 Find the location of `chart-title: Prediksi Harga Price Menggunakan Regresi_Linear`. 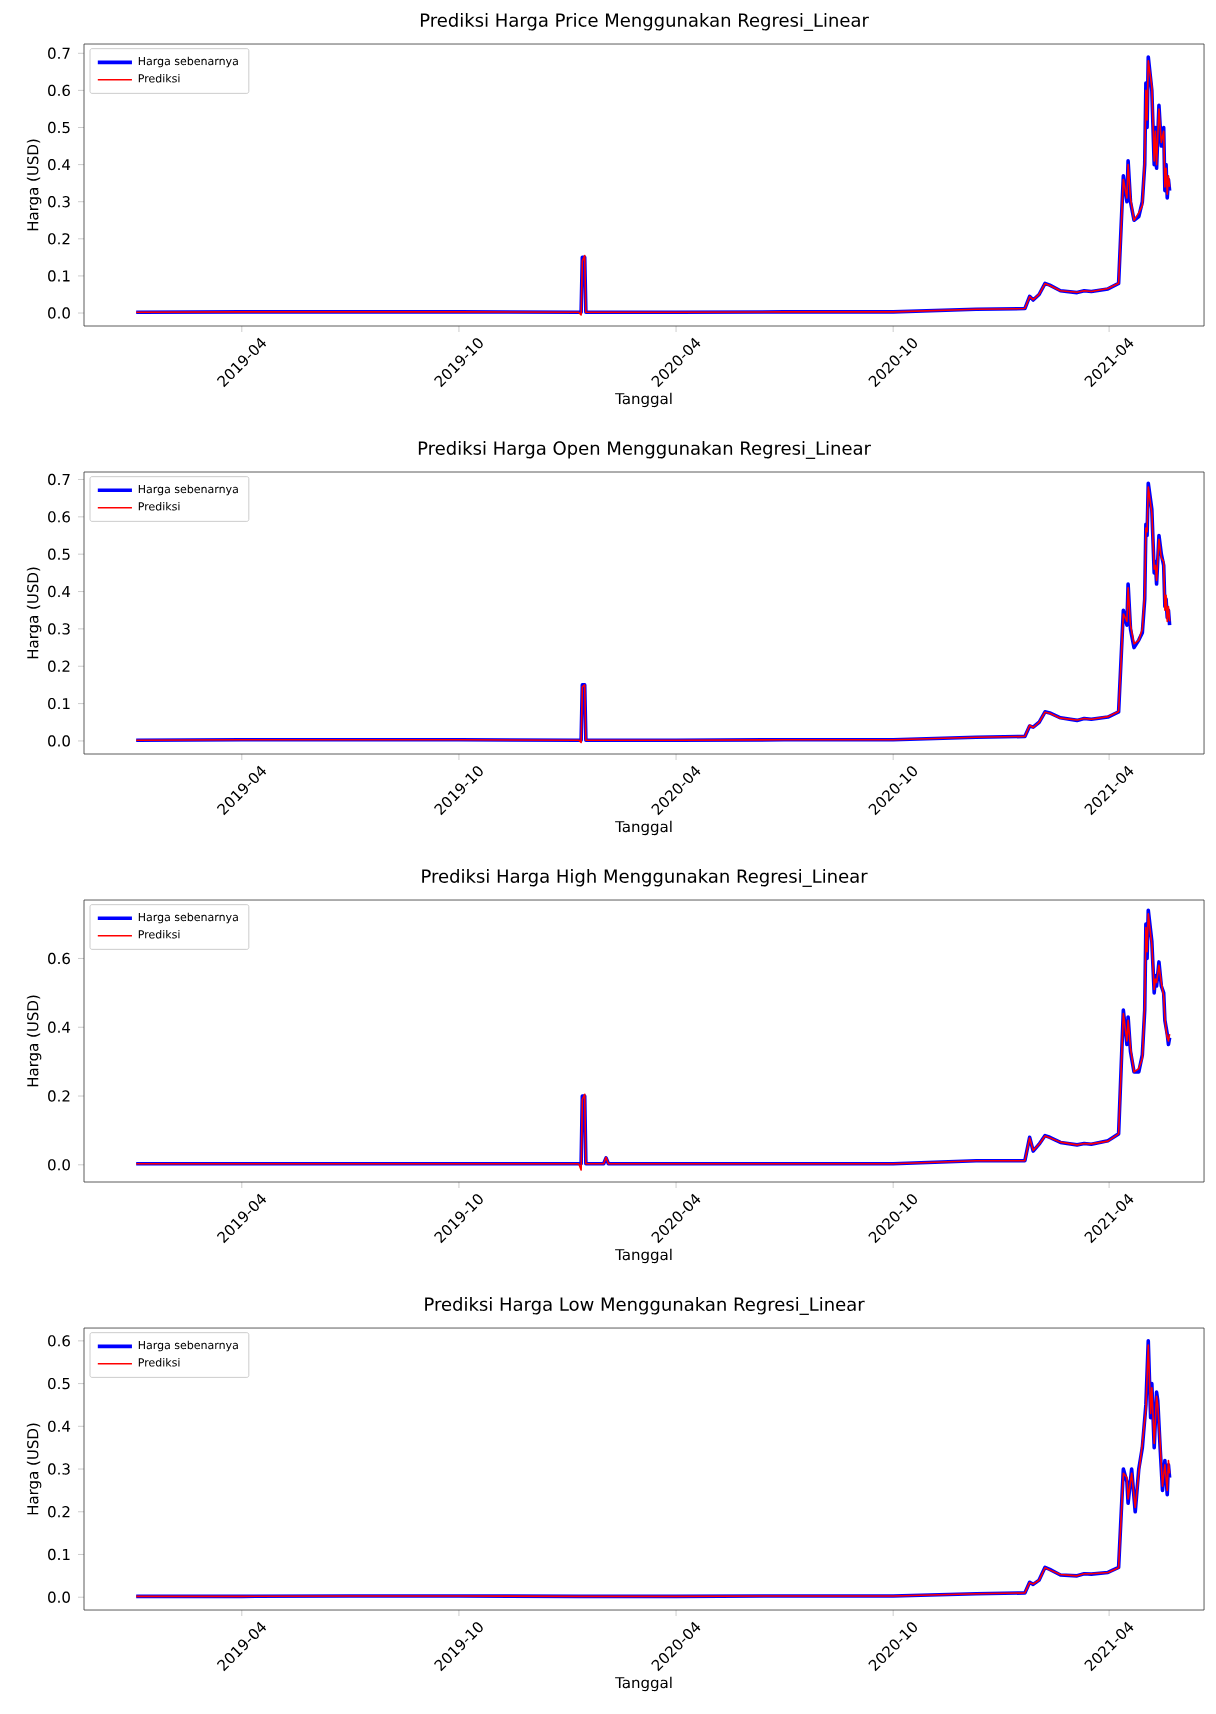

chart-title: Prediksi Harga Price Menggunakan Regresi_Linear is located at coordinates (644, 22).